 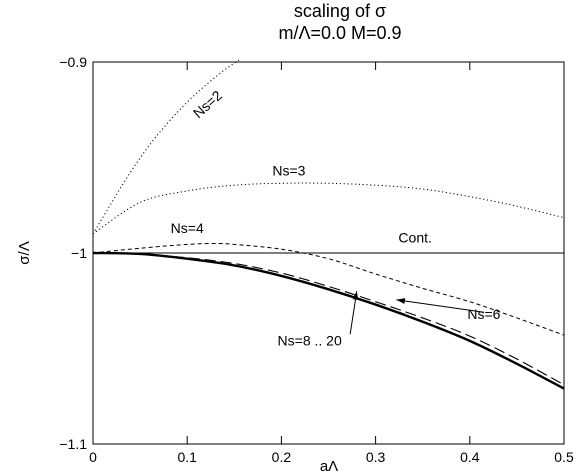 I want to click on x-tick-label: 0.3, so click(x=376, y=457).